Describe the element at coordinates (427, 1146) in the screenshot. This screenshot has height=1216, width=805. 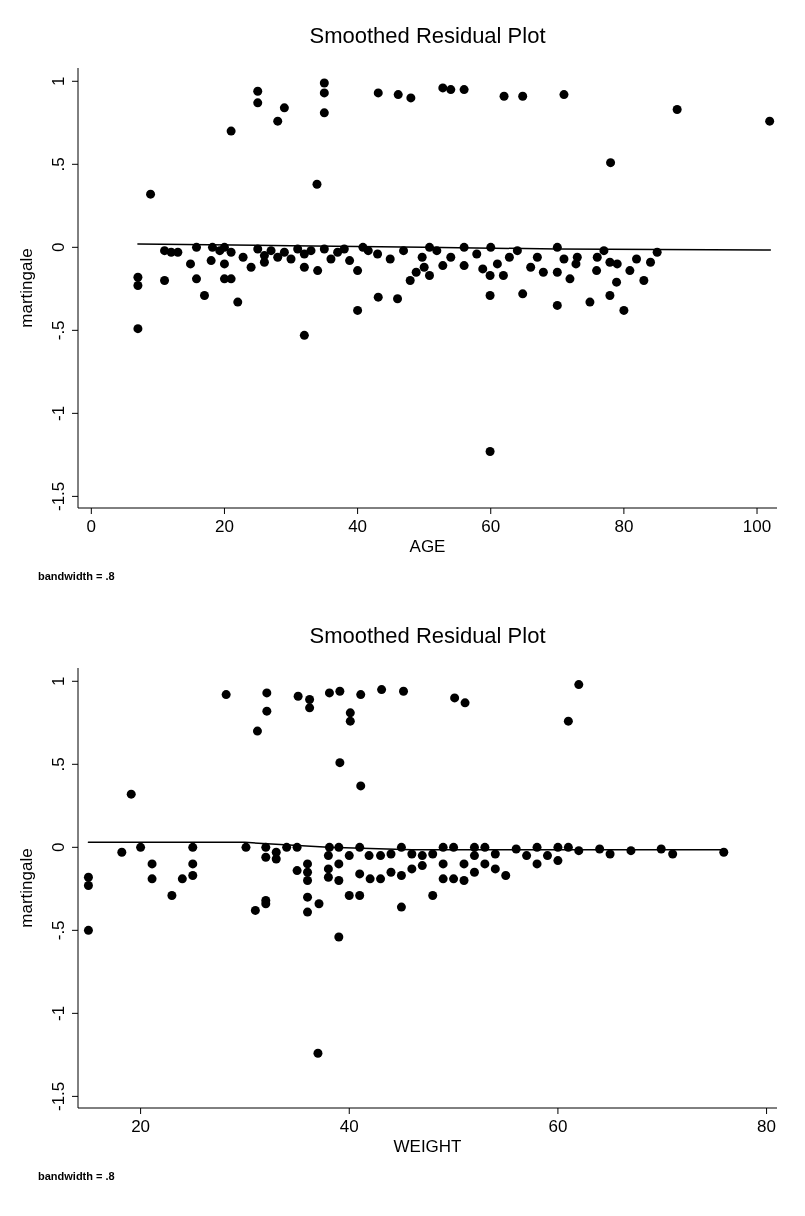
I see `x-axis-title: WEIGHT` at that location.